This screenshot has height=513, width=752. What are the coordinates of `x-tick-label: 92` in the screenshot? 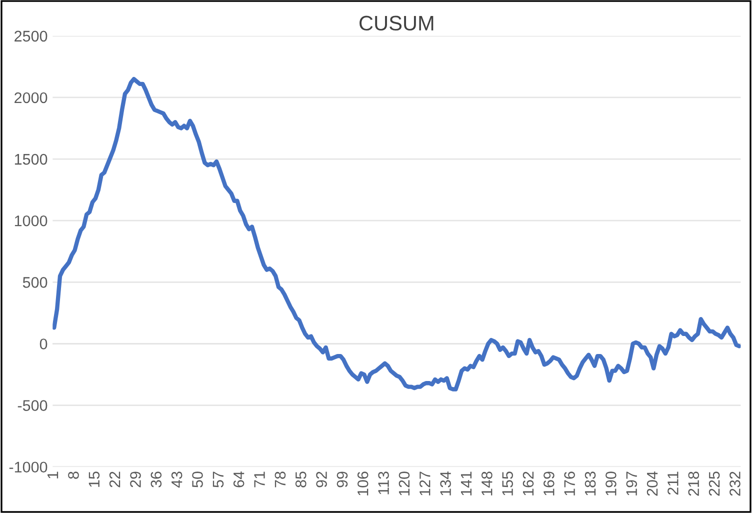 It's located at (321, 480).